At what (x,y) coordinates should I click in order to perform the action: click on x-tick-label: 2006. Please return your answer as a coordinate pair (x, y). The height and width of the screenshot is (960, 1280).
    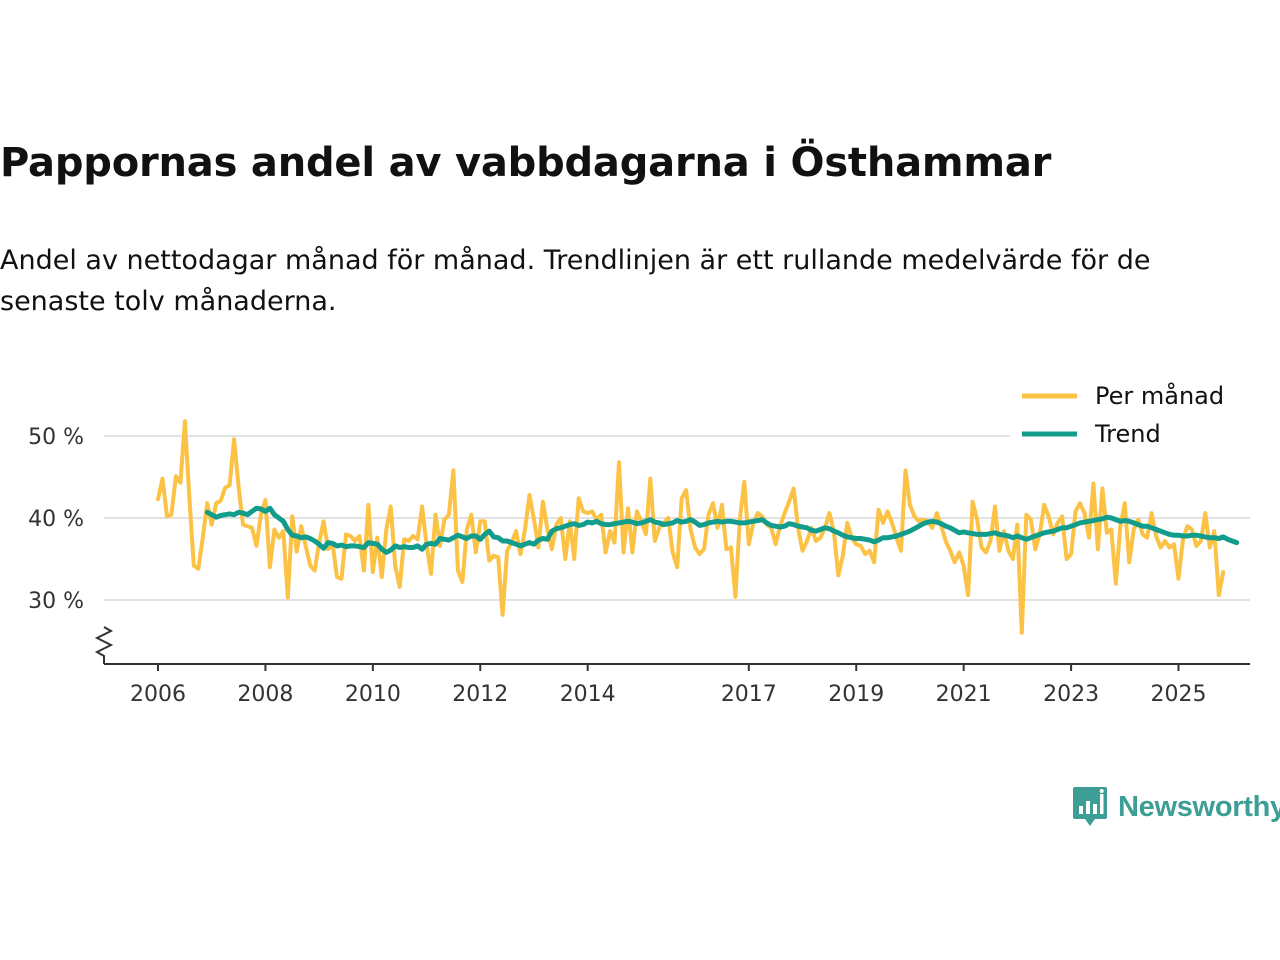
    Looking at the image, I should click on (158, 694).